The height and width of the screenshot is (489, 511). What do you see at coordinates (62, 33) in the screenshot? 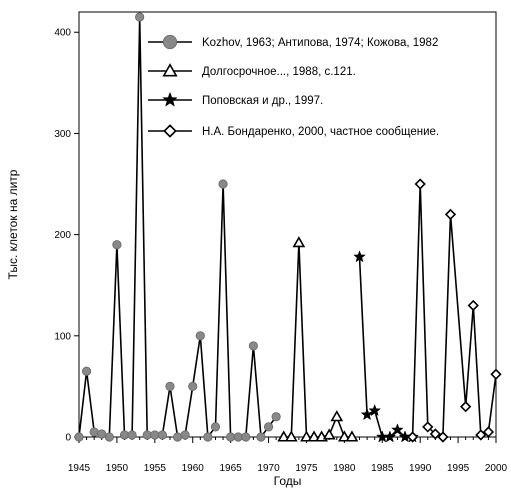
I see `y-tick-label: 400` at bounding box center [62, 33].